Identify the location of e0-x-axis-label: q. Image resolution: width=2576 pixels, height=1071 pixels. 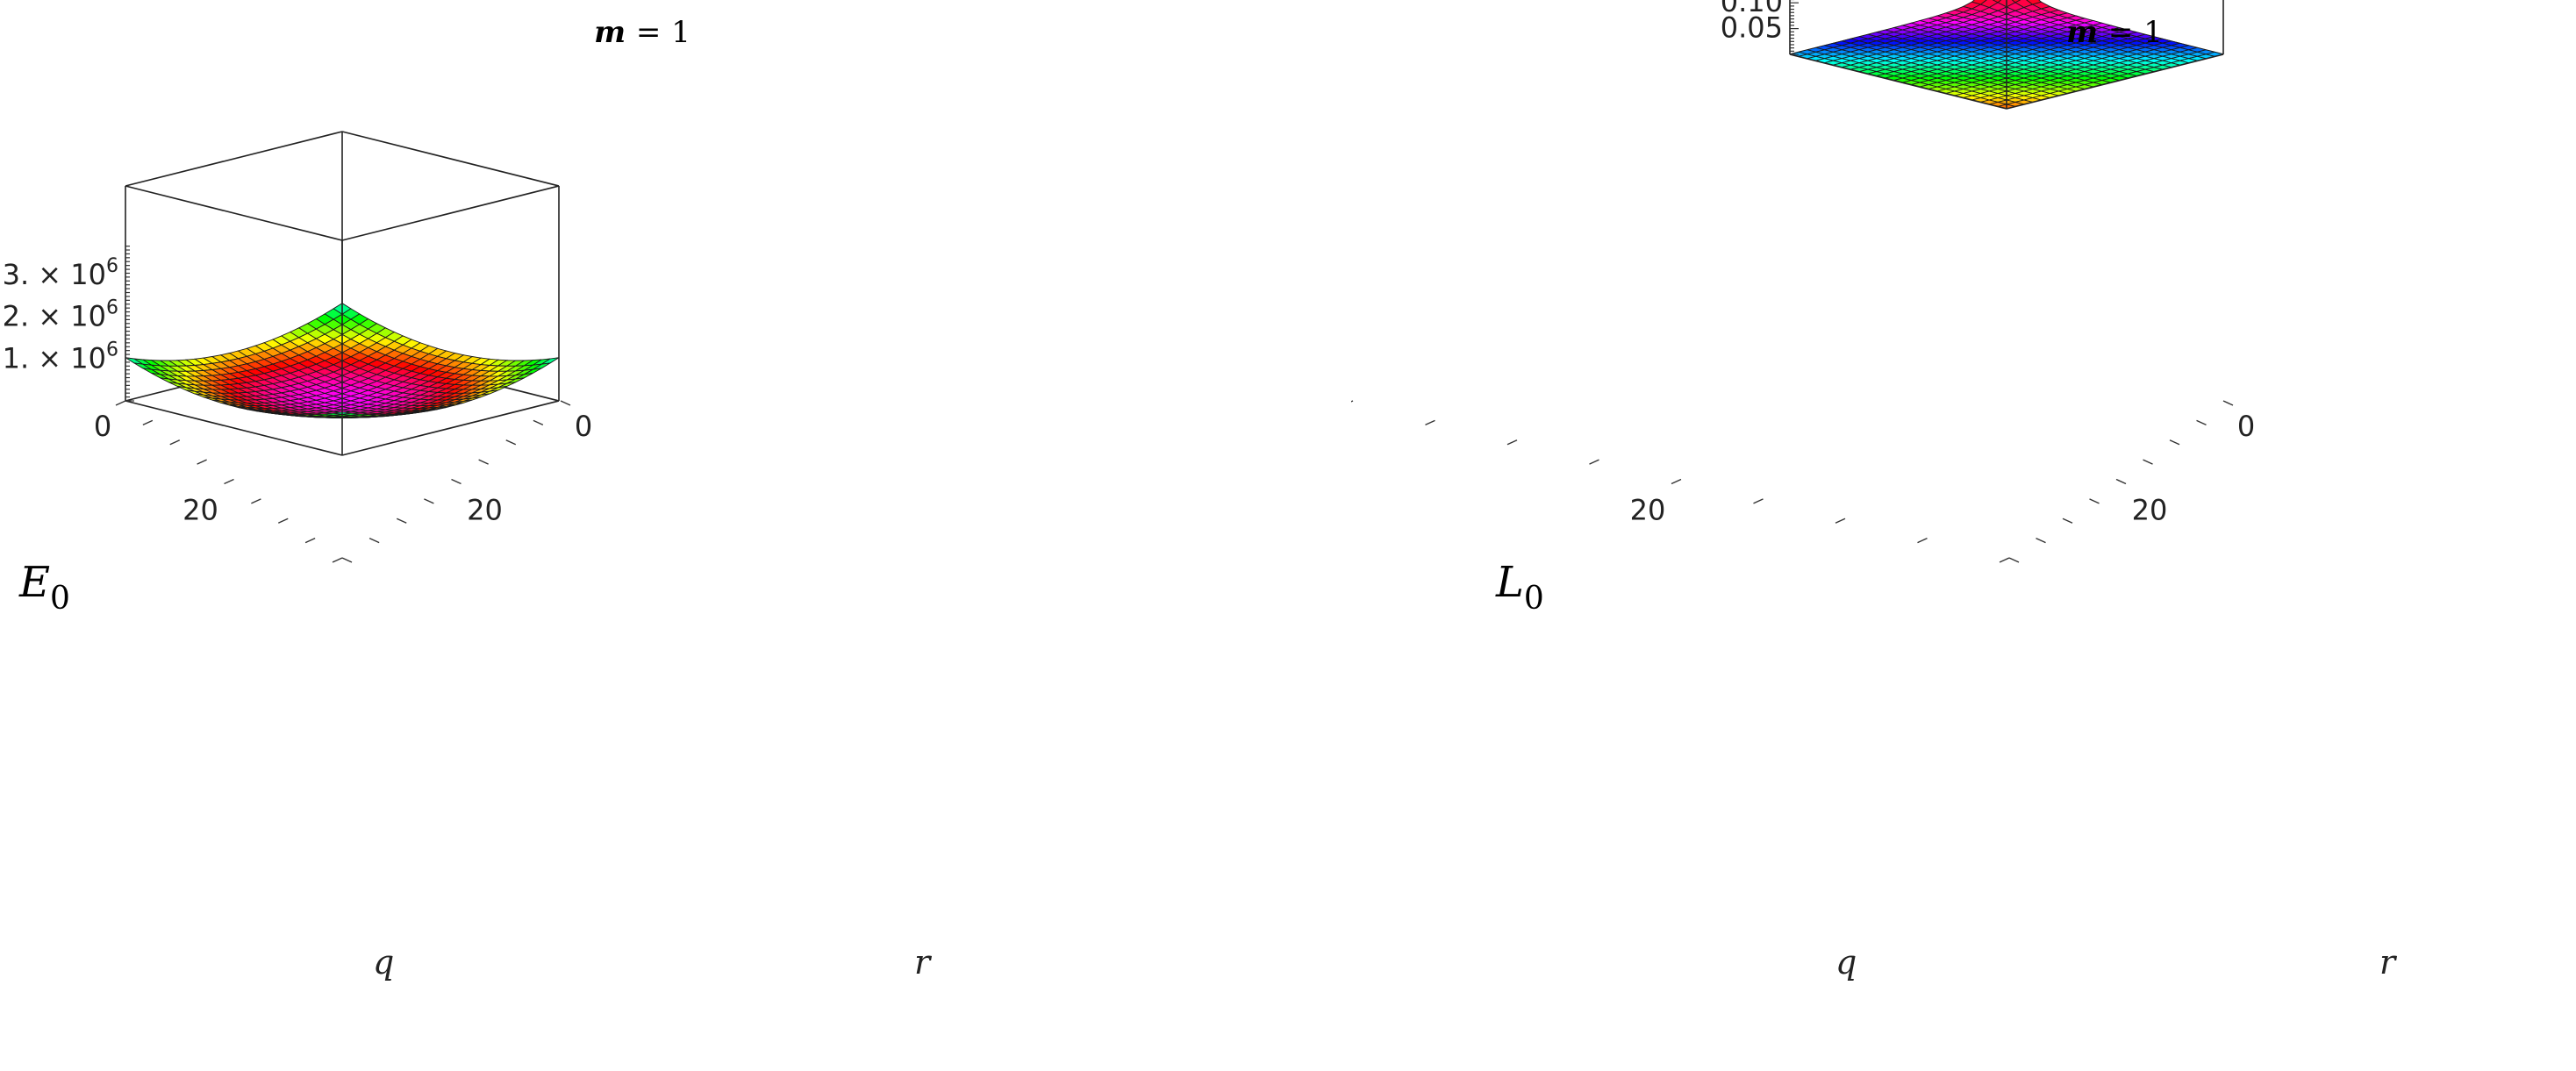
(383, 962).